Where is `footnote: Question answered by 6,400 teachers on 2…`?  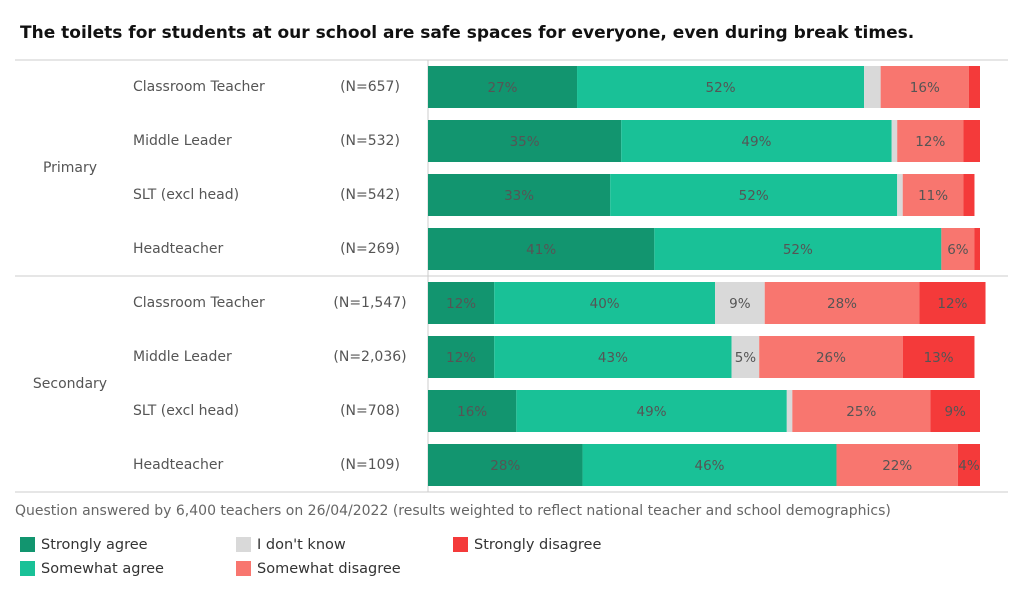
footnote: Question answered by 6,400 teachers on 2… is located at coordinates (453, 511).